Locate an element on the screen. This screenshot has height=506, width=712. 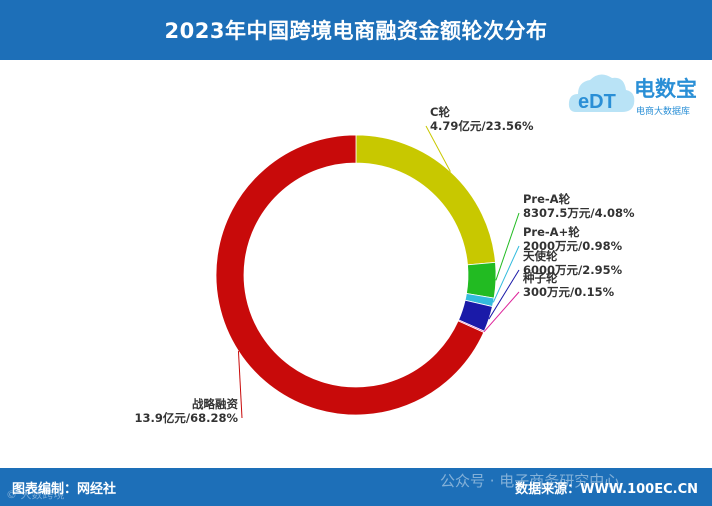
slice-label-name-4: 种子轮 is located at coordinates (540, 278).